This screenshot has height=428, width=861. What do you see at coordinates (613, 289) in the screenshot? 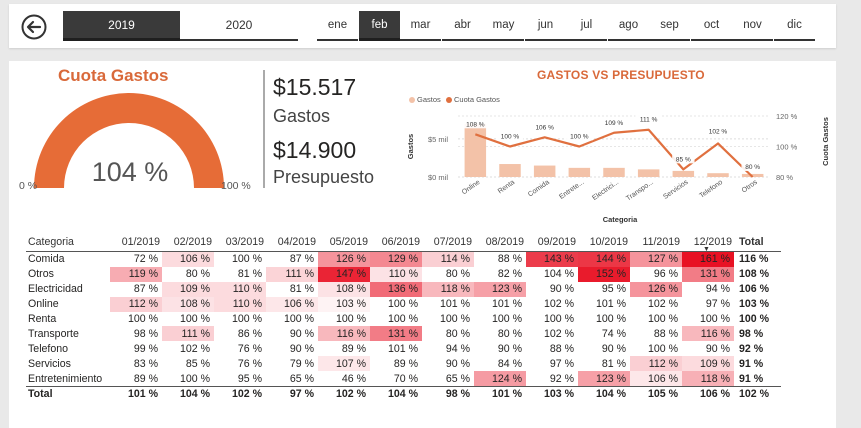
I see `table-cell: 95 %` at bounding box center [613, 289].